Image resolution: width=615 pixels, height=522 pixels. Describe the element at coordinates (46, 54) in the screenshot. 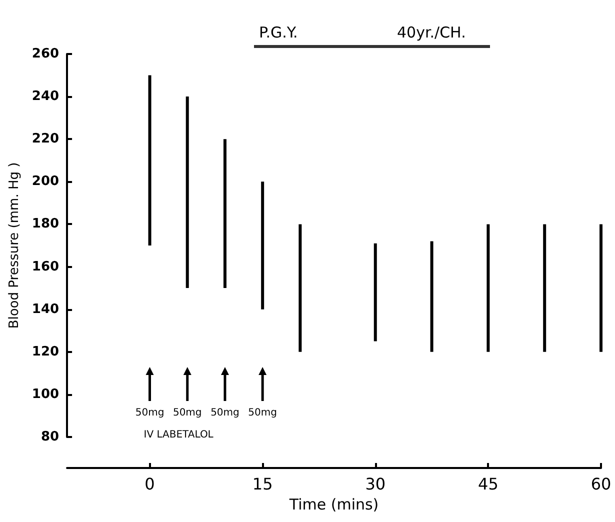

I see `y-tick-label: 260` at that location.